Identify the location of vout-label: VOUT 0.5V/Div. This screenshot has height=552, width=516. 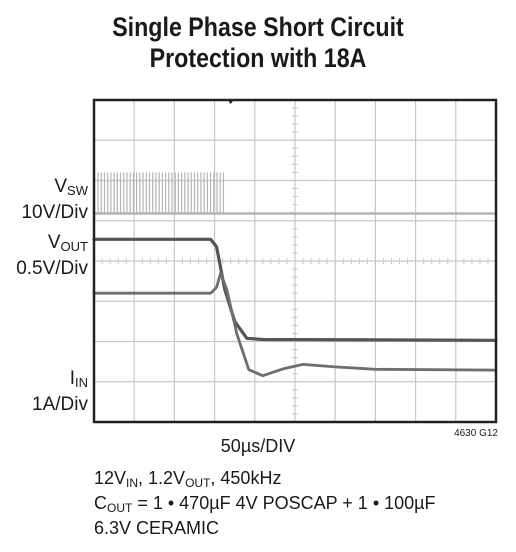
(44, 256).